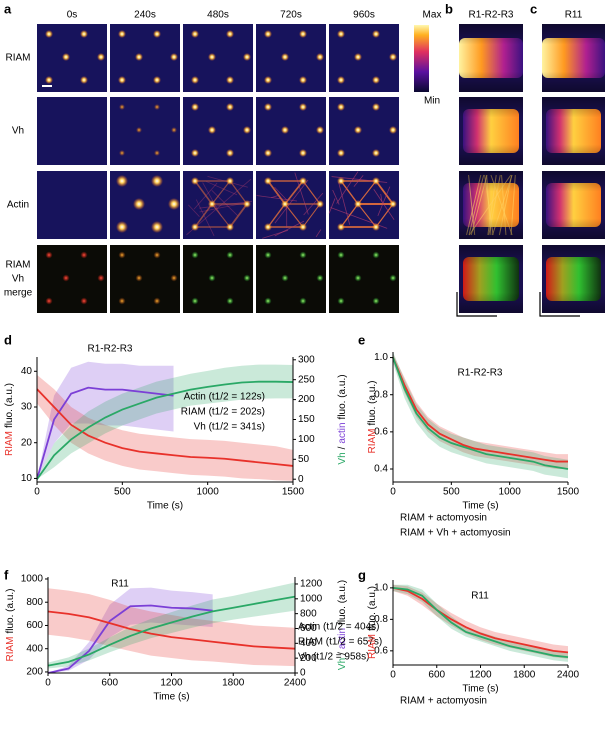  What do you see at coordinates (524, 675) in the screenshot?
I see `x-tick-label: 1800` at bounding box center [524, 675].